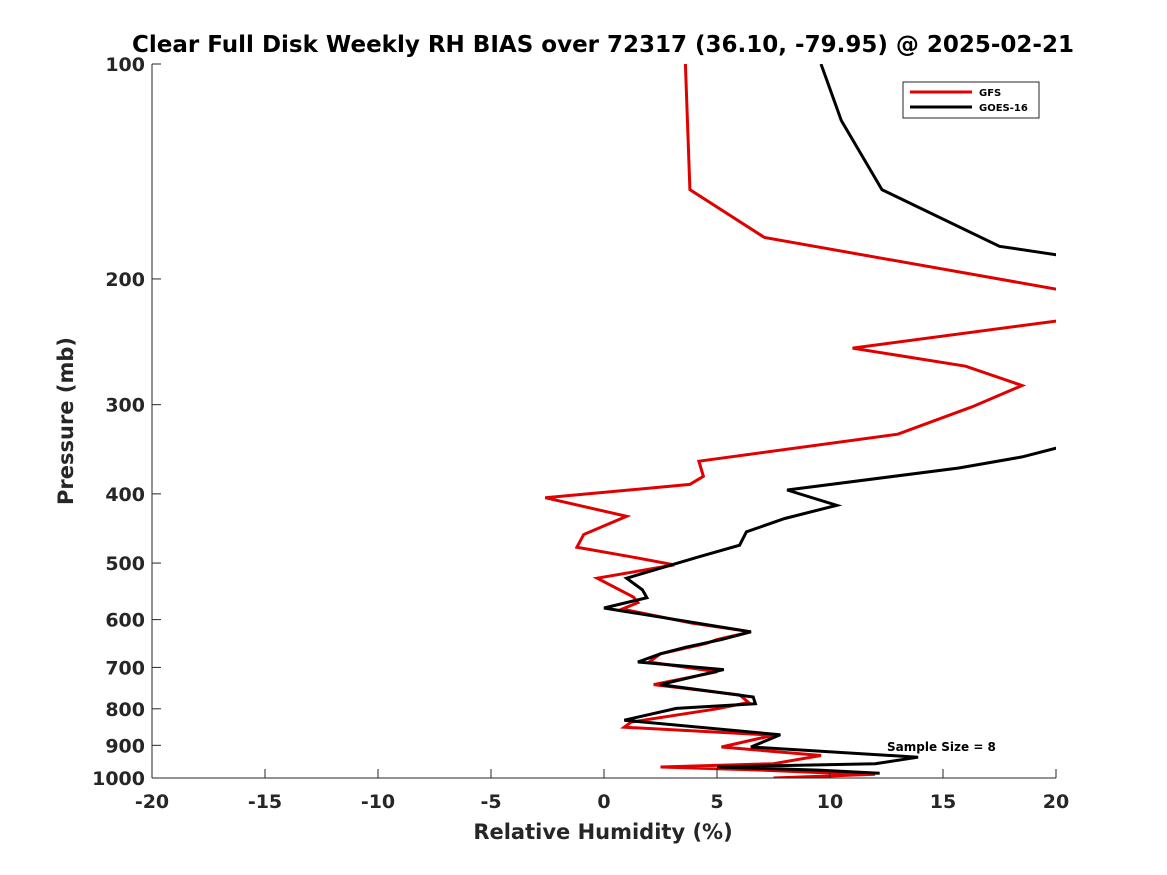  Describe the element at coordinates (125, 746) in the screenshot. I see `y-tick-label: 900` at that location.